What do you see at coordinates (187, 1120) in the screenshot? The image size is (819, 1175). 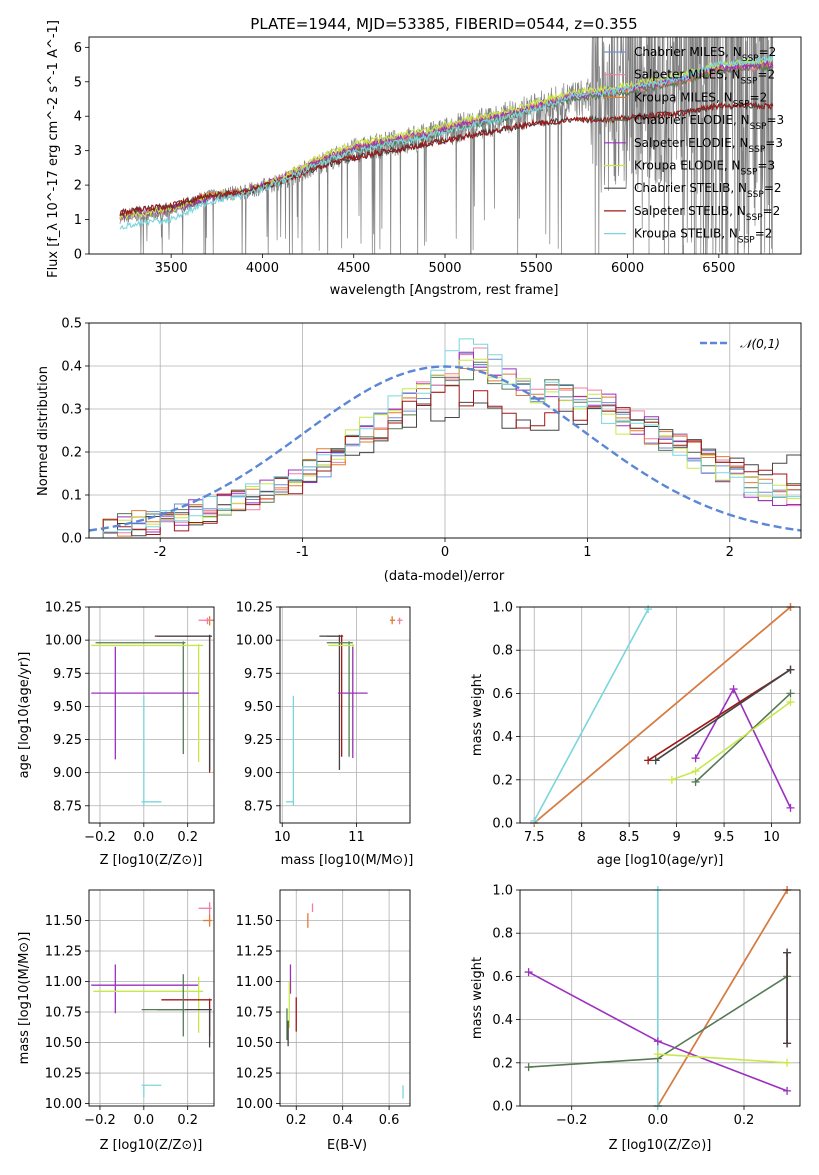 I see `massz-xtick-label: 0.2` at bounding box center [187, 1120].